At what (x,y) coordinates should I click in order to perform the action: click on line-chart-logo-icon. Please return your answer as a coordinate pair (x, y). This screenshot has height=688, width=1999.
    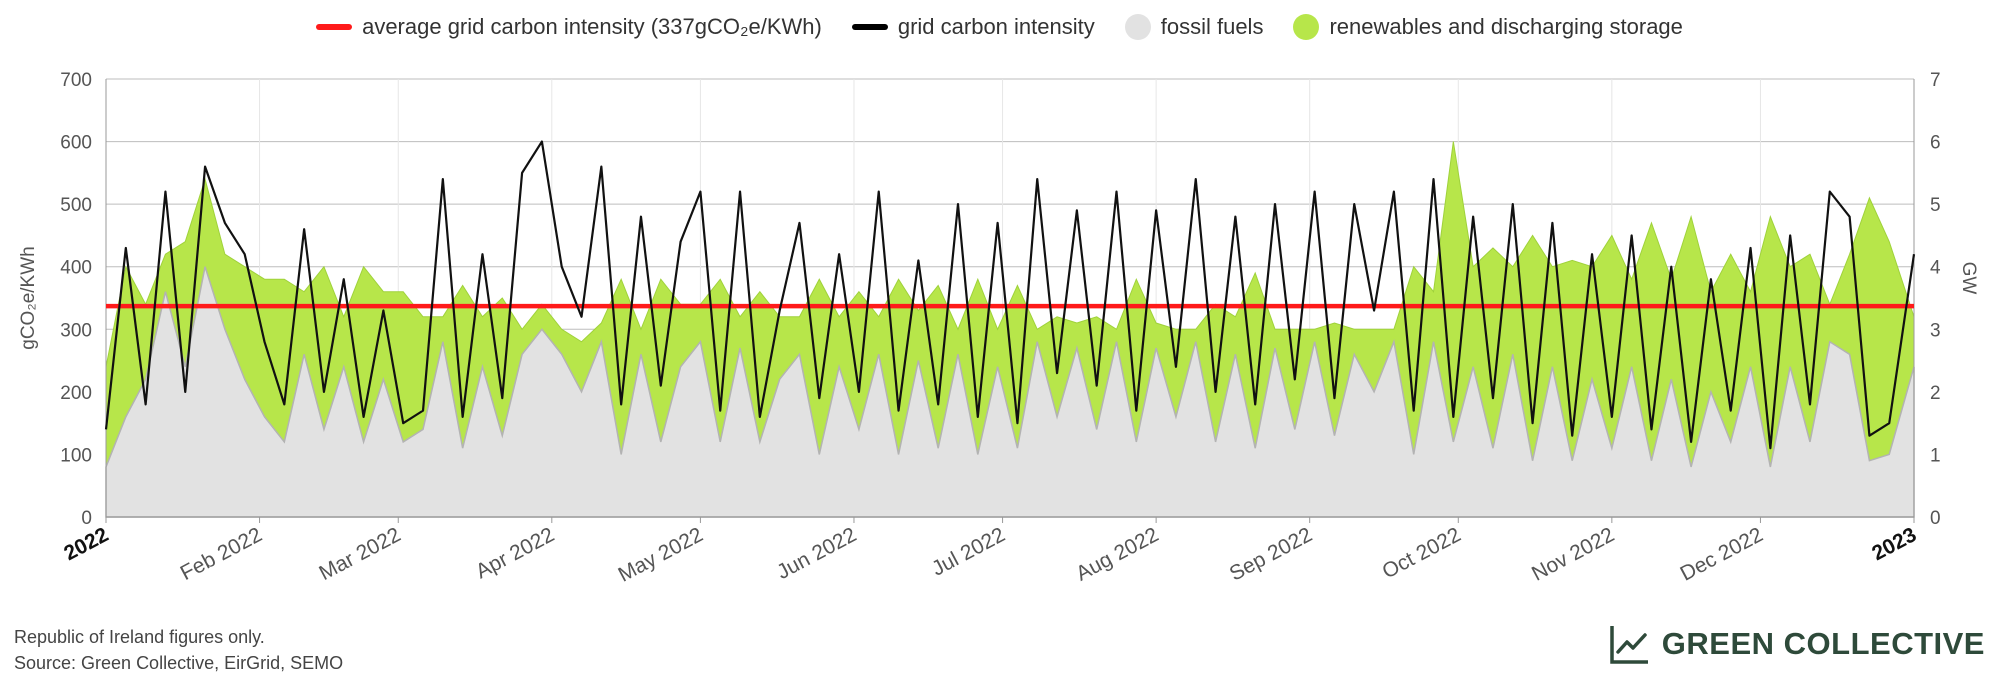
    Looking at the image, I should click on (1629, 645).